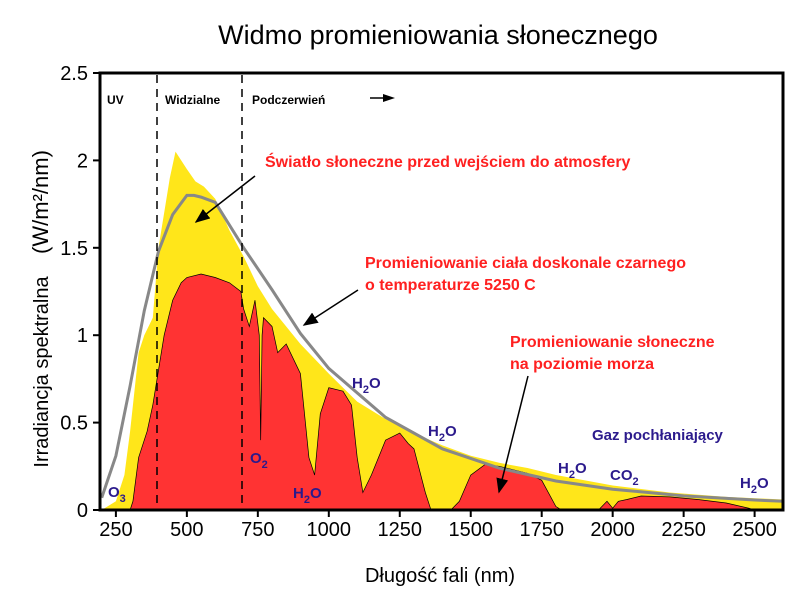 The height and width of the screenshot is (595, 800). What do you see at coordinates (257, 530) in the screenshot?
I see `x-tick-label: 750` at bounding box center [257, 530].